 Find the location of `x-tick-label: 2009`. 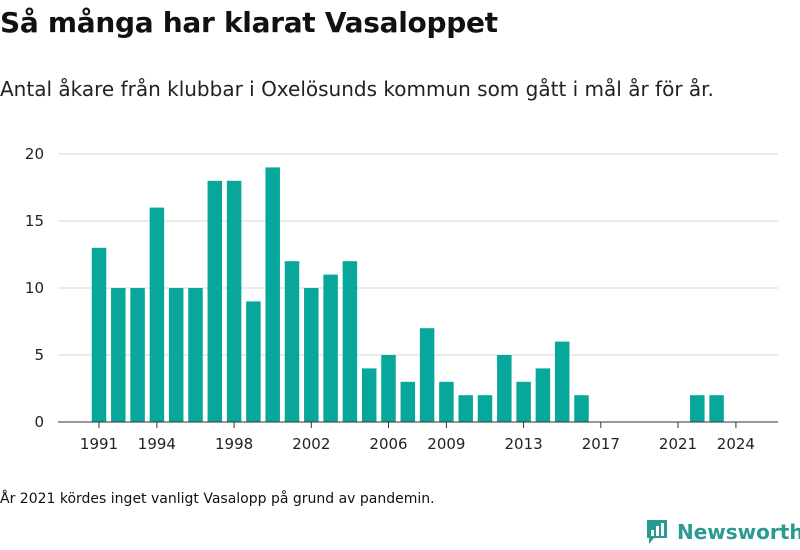

x-tick-label: 2009 is located at coordinates (446, 444).